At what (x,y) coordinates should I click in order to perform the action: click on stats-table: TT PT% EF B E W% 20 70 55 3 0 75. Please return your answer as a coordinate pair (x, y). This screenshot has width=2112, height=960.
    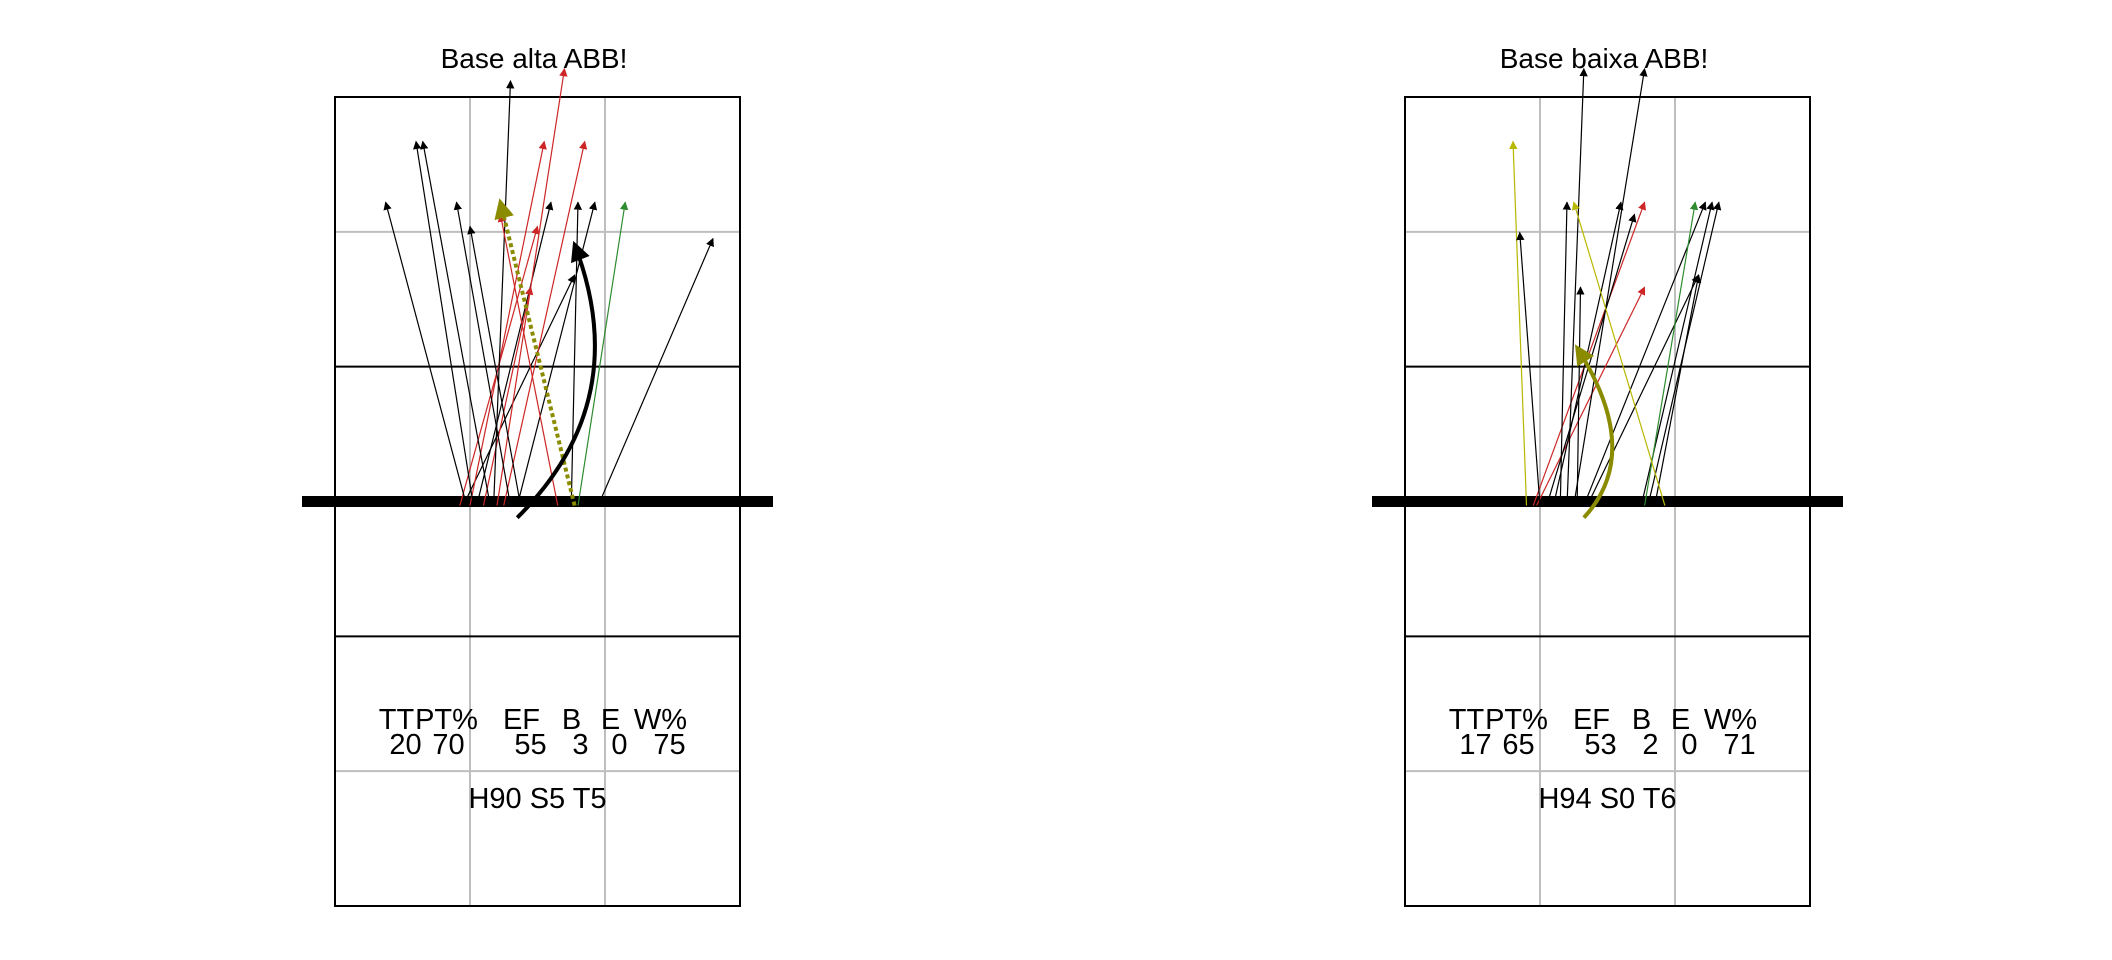
    Looking at the image, I should click on (533, 732).